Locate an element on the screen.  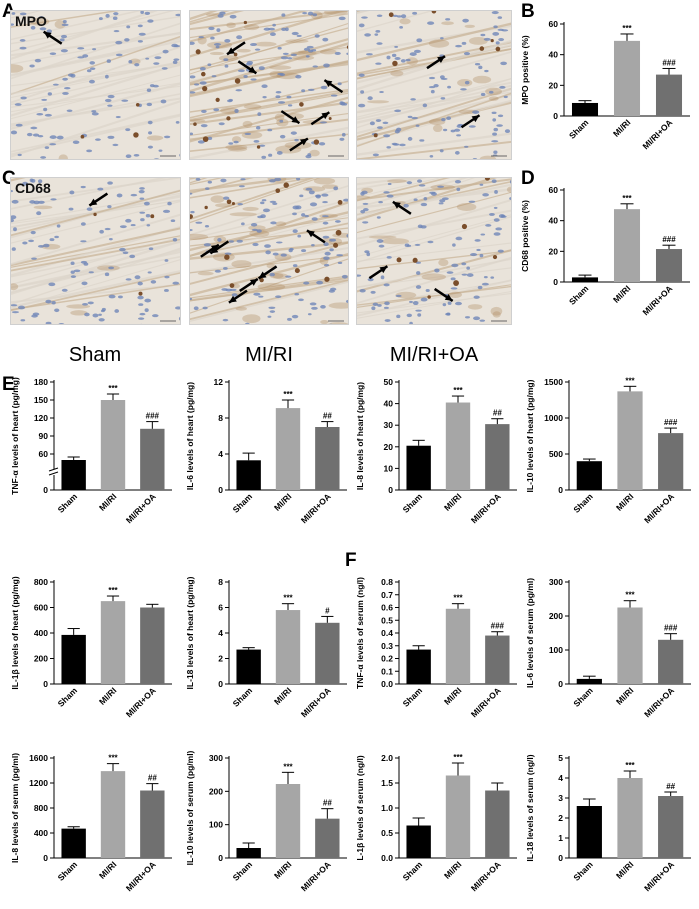
significance-label: ## is located at coordinates (497, 413).